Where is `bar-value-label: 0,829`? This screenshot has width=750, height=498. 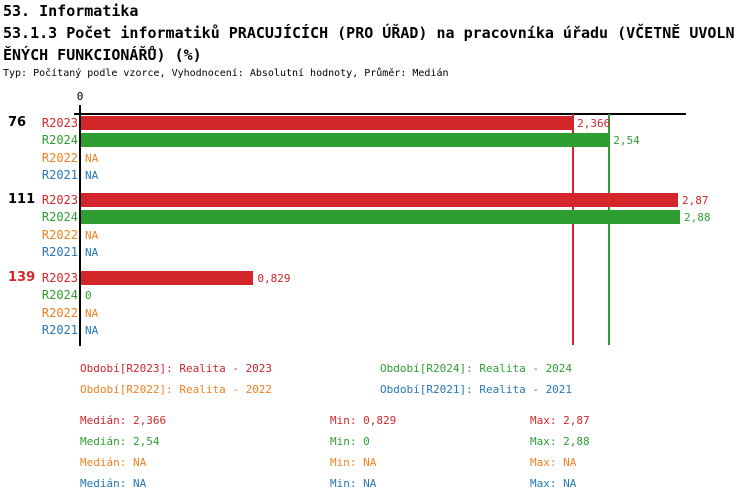 bar-value-label: 0,829 is located at coordinates (274, 278).